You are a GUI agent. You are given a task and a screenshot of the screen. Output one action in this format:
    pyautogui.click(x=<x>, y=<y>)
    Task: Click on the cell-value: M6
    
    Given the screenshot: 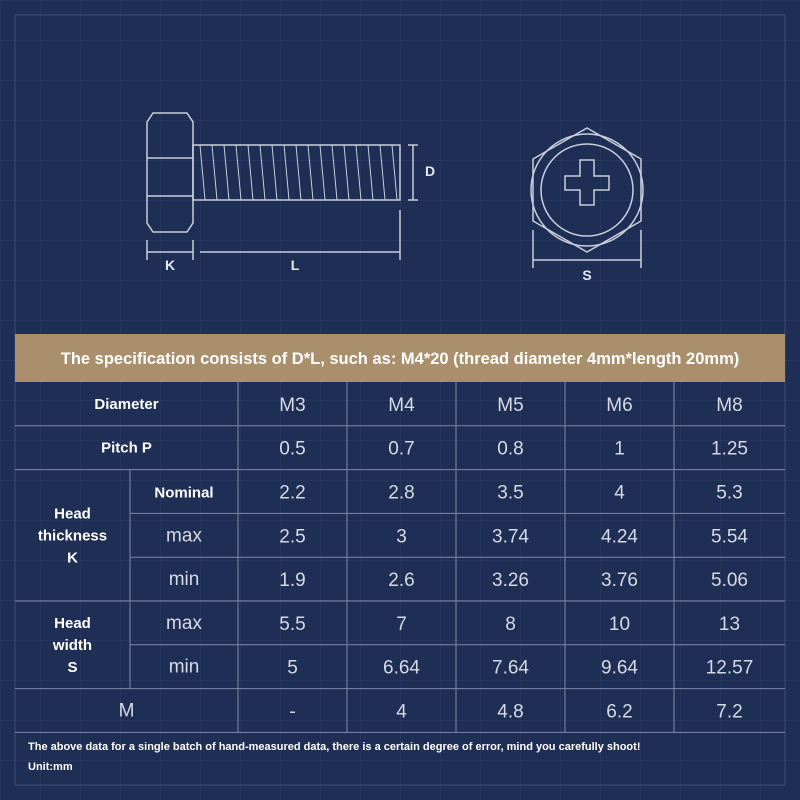 What is the action you would take?
    pyautogui.click(x=619, y=405)
    